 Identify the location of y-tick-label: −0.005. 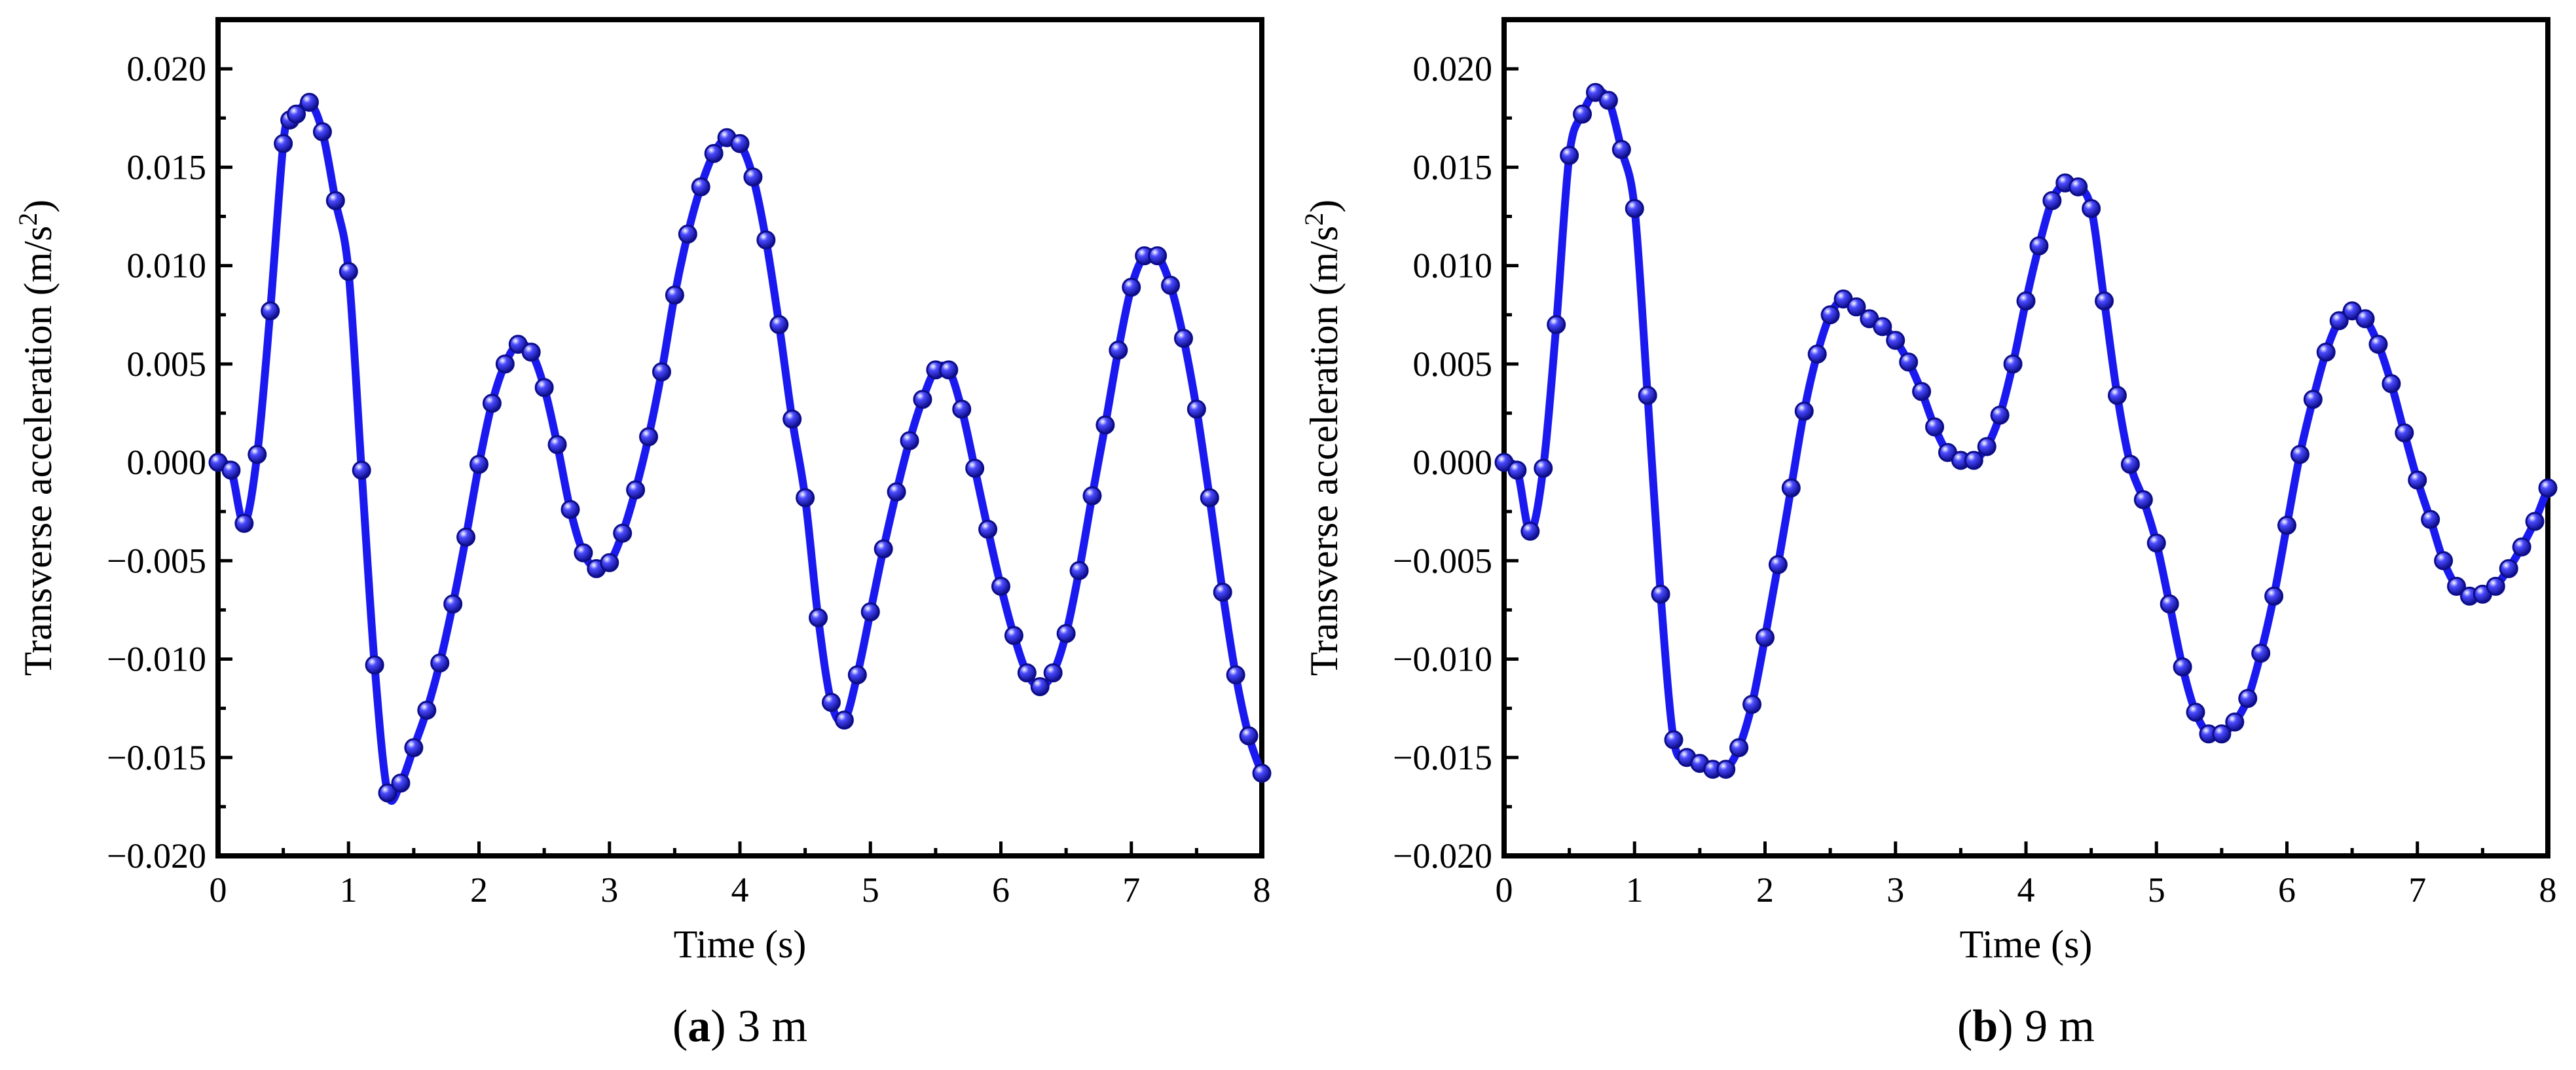
(156, 560).